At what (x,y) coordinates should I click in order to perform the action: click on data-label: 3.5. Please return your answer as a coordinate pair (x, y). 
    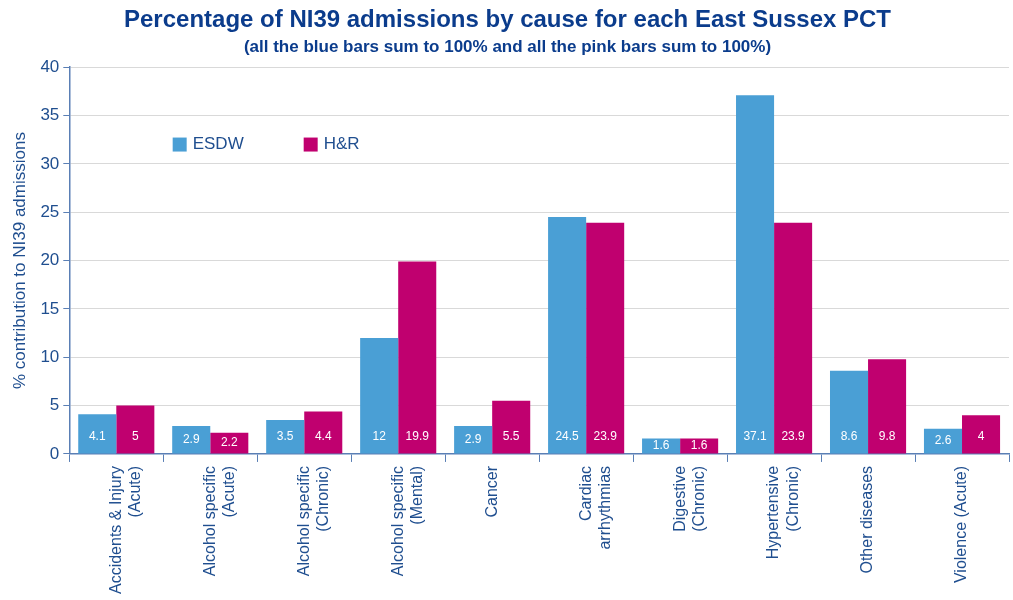
    Looking at the image, I should click on (285, 436).